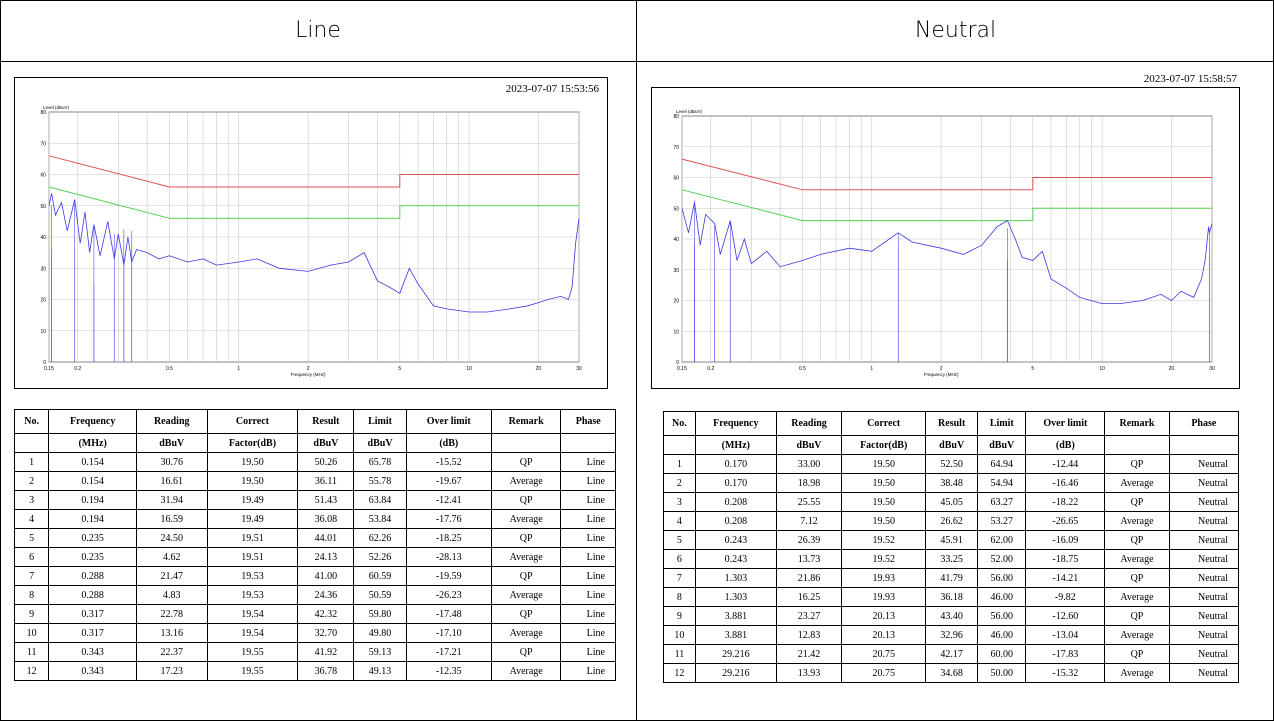  Describe the element at coordinates (43, 269) in the screenshot. I see `y-tick-label: 30` at that location.